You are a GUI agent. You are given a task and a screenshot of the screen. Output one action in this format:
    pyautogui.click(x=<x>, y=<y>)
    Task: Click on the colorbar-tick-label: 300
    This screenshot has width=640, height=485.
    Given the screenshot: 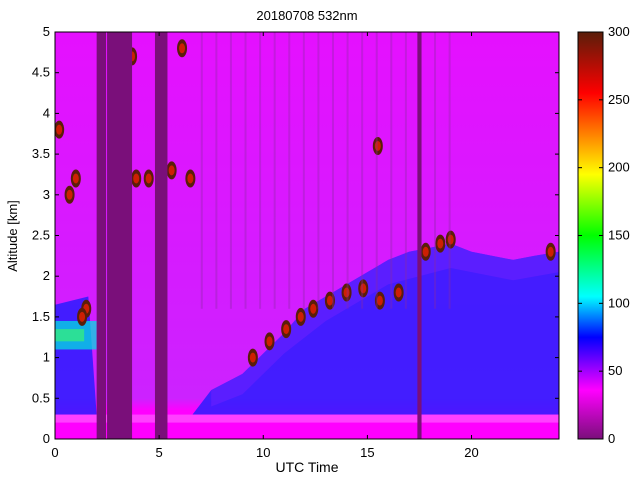 What is the action you would take?
    pyautogui.click(x=619, y=31)
    